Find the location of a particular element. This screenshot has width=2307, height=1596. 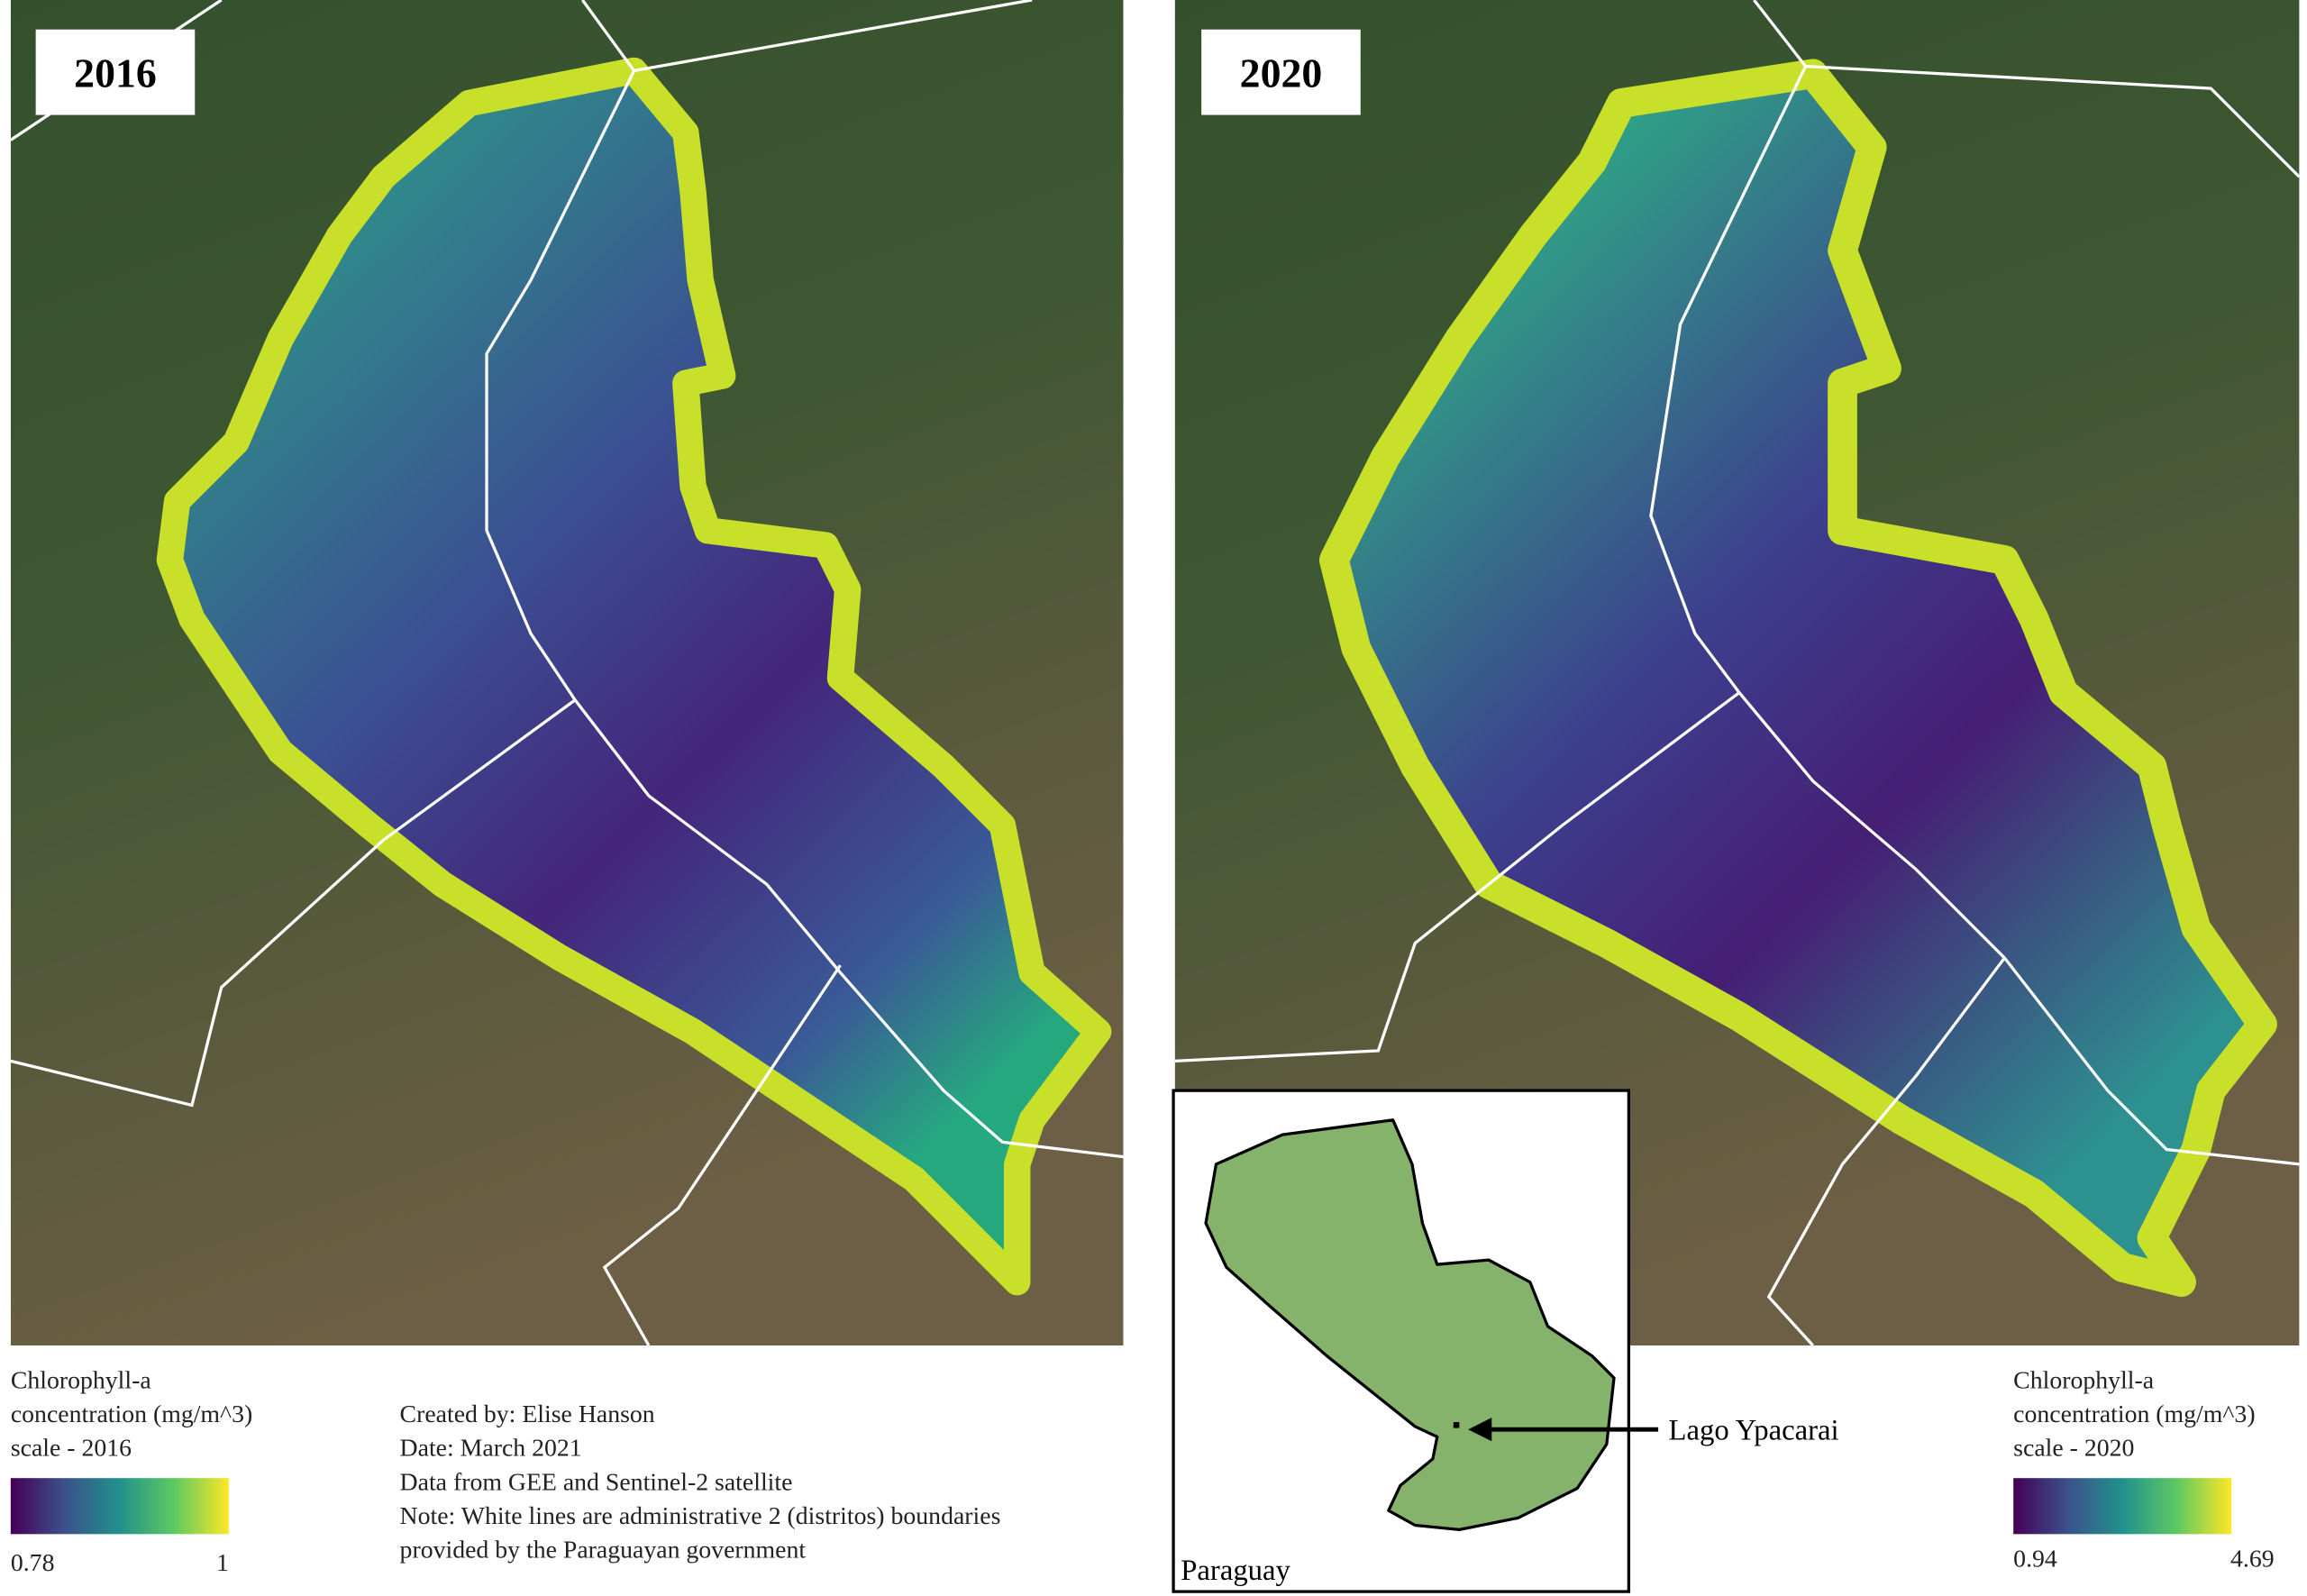

legend-title: scale - 2016 is located at coordinates (71, 1449).